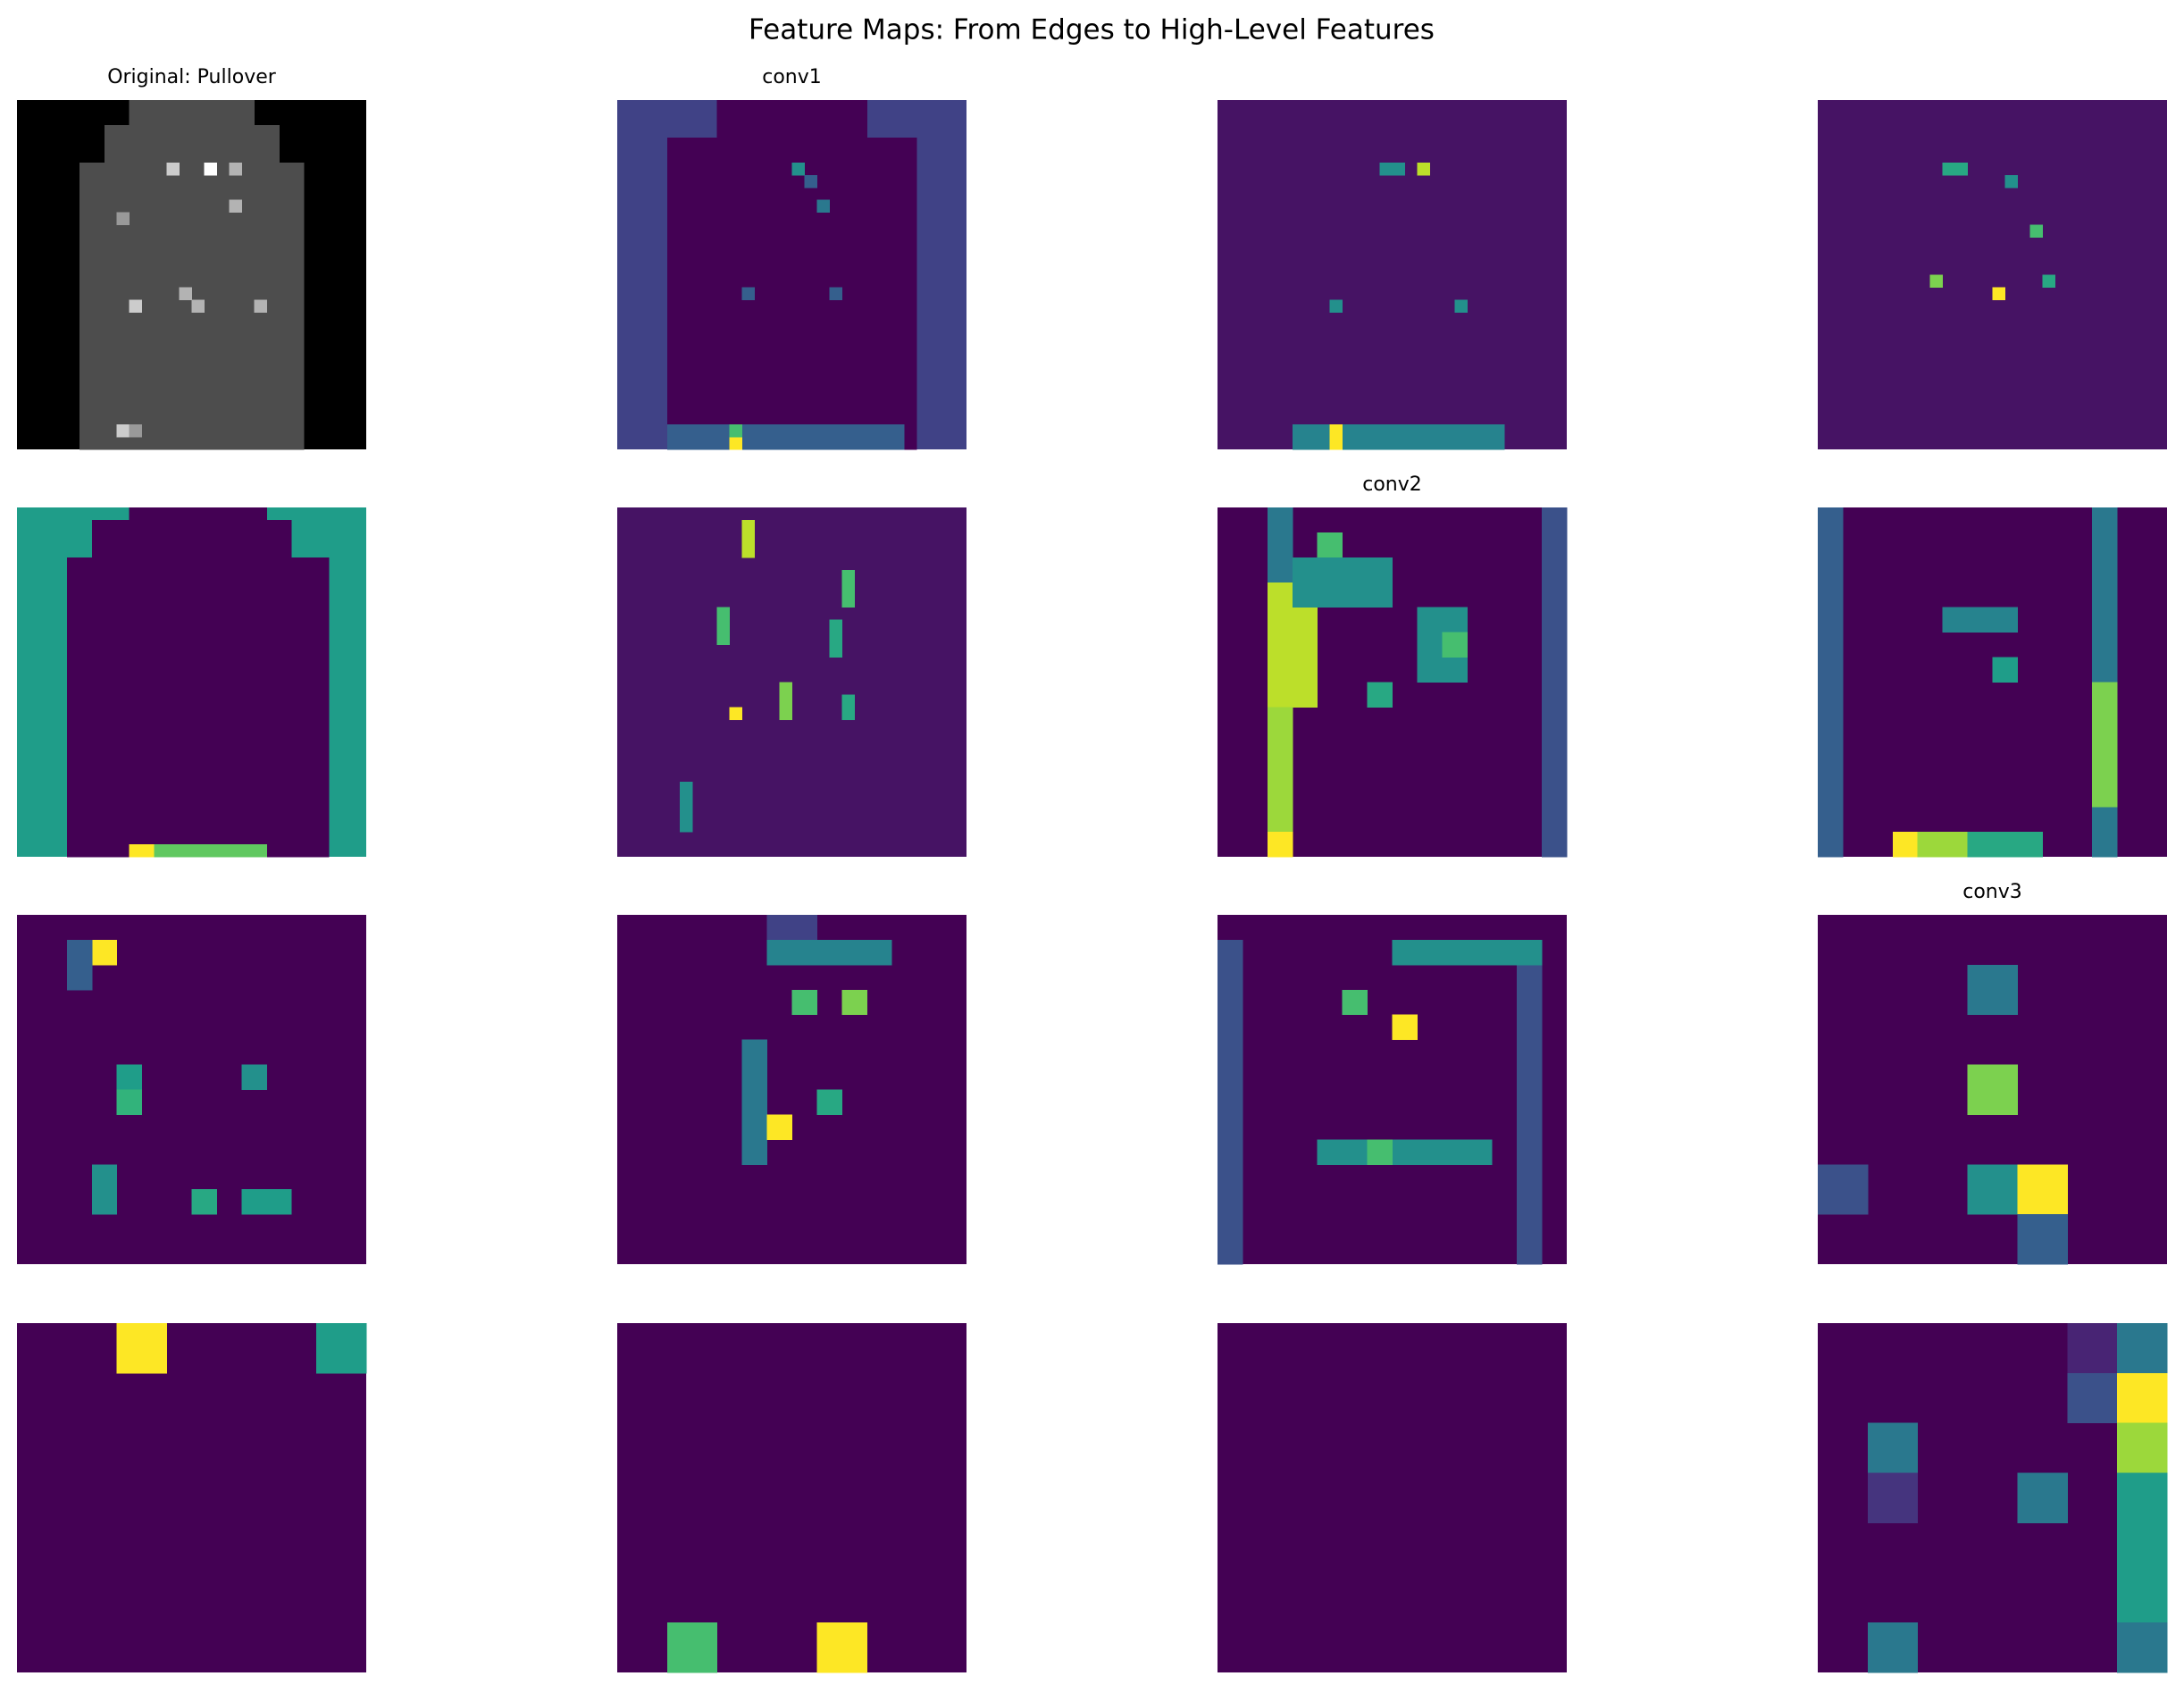 The width and height of the screenshot is (2184, 1693). I want to click on panel-title: conv3, so click(1992, 892).